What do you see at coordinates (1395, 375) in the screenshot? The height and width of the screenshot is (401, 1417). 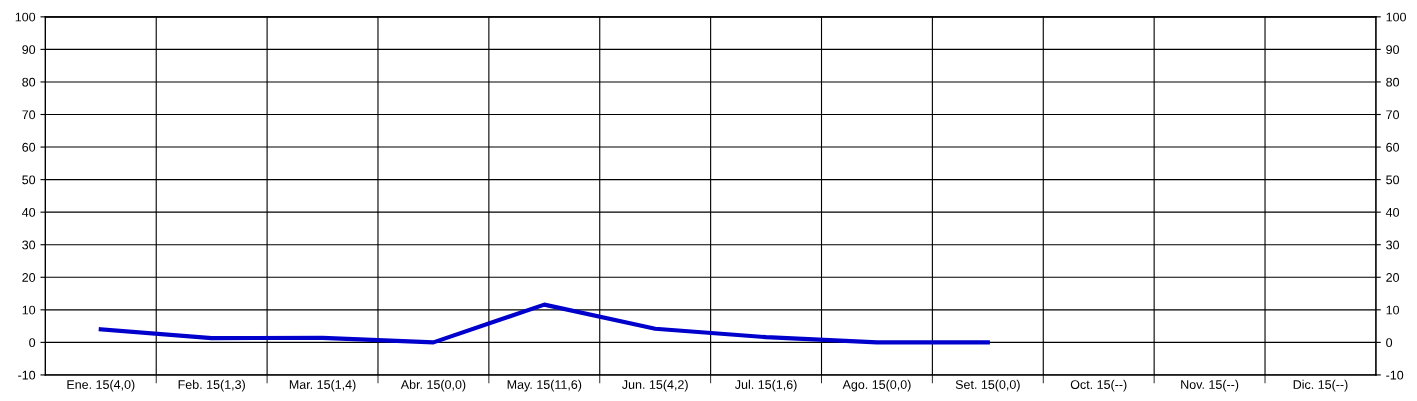 I see `y2-tick-label: -10` at bounding box center [1395, 375].